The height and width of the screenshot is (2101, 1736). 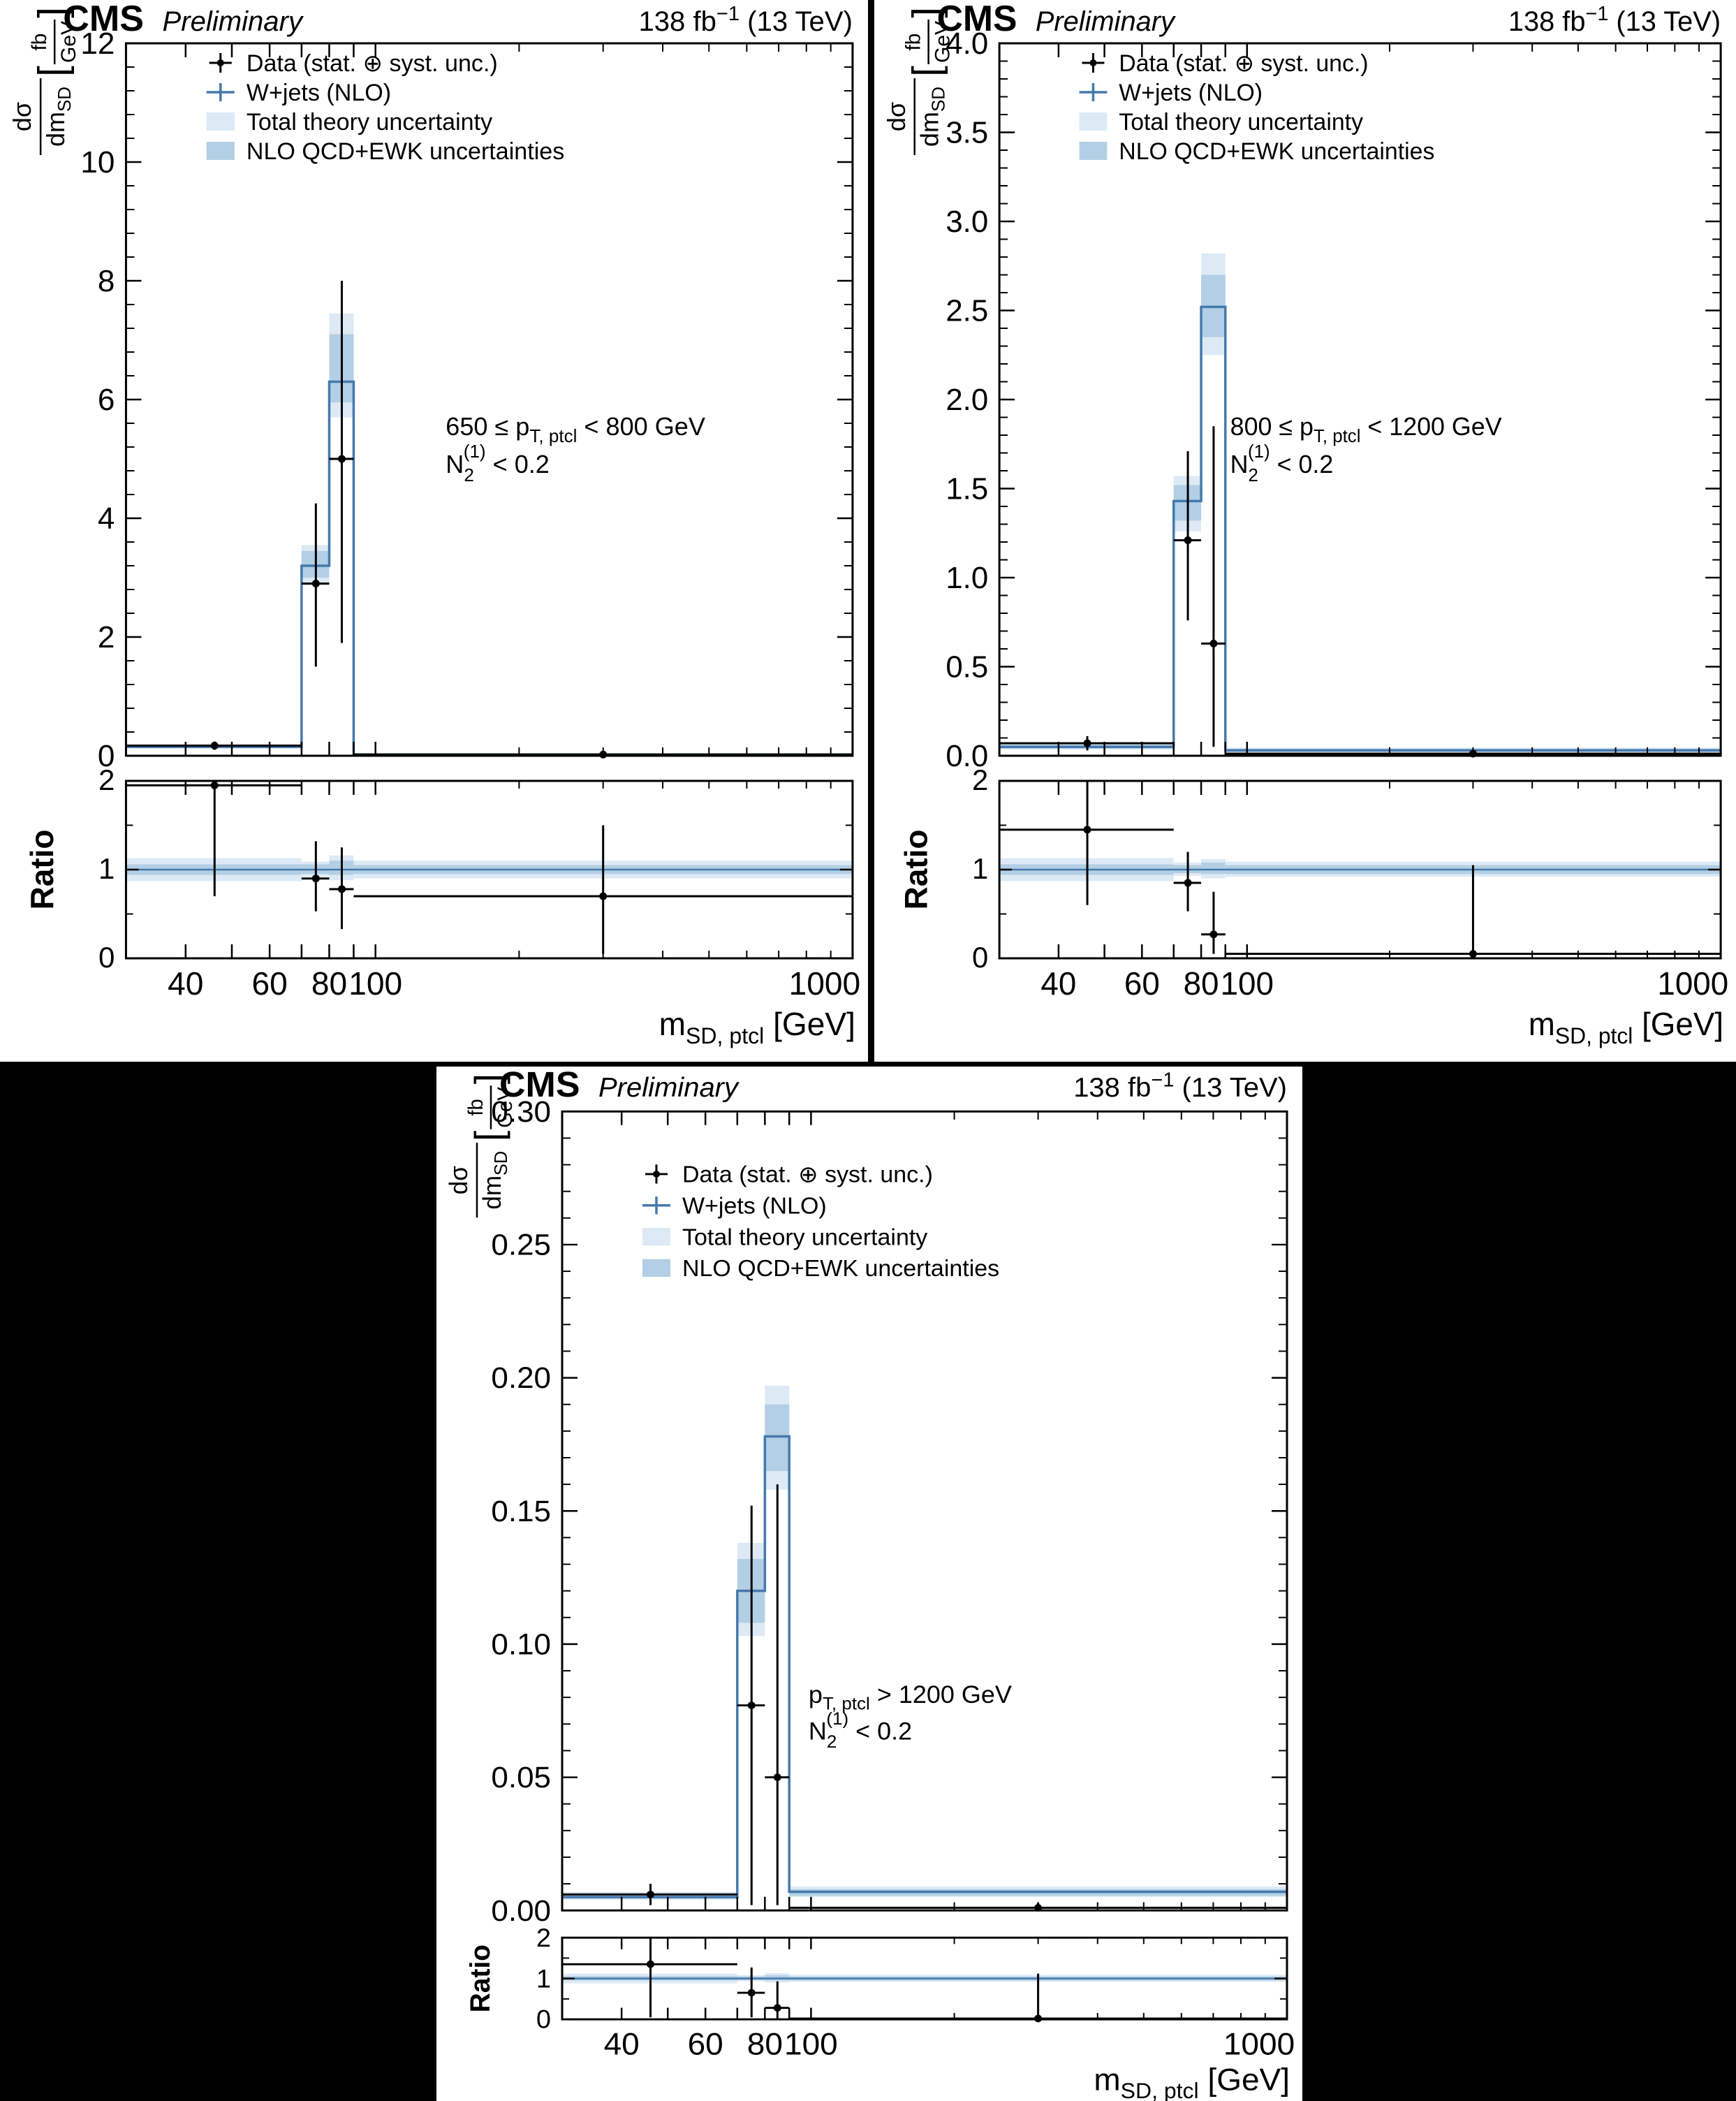 What do you see at coordinates (97, 44) in the screenshot?
I see `y-tick-label: 12` at bounding box center [97, 44].